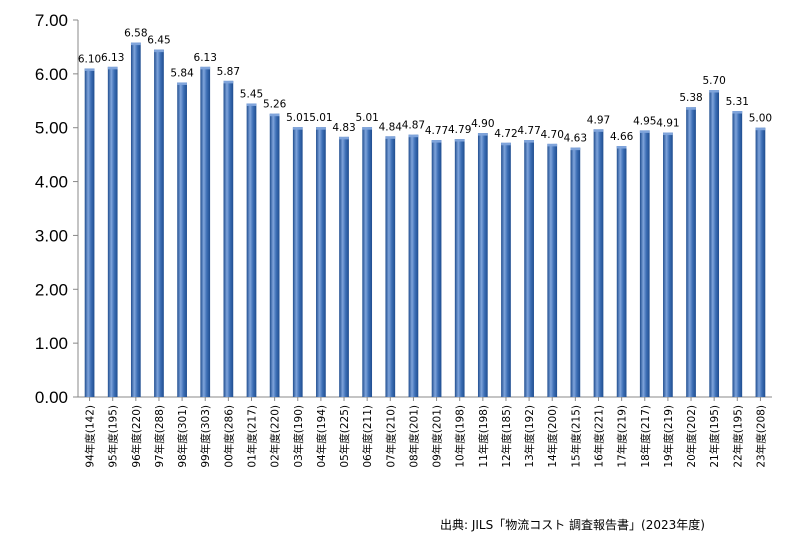 This screenshot has width=796, height=541. I want to click on y-tick-label: 2.00, so click(51, 289).